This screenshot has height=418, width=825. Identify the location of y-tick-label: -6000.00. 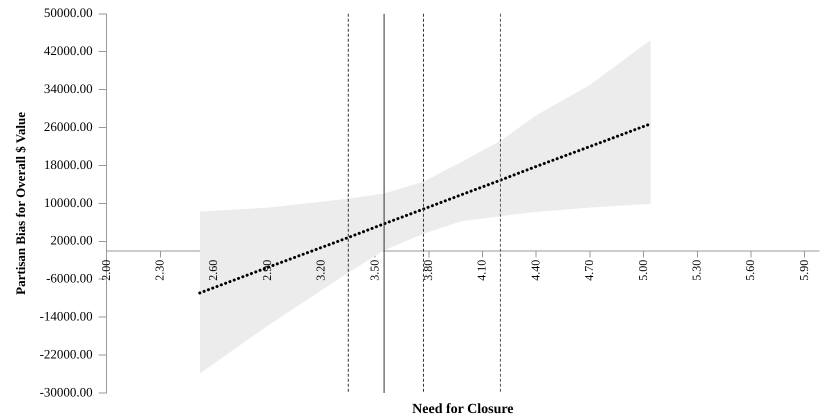
(69, 278).